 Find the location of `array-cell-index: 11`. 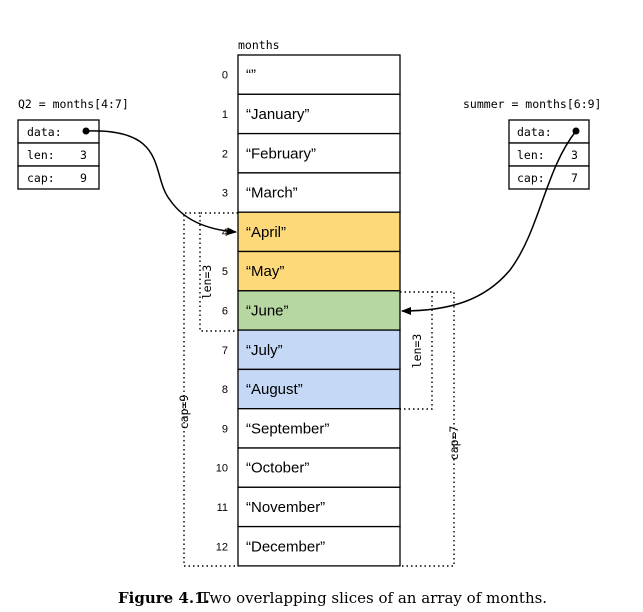

array-cell-index: 11 is located at coordinates (222, 508).